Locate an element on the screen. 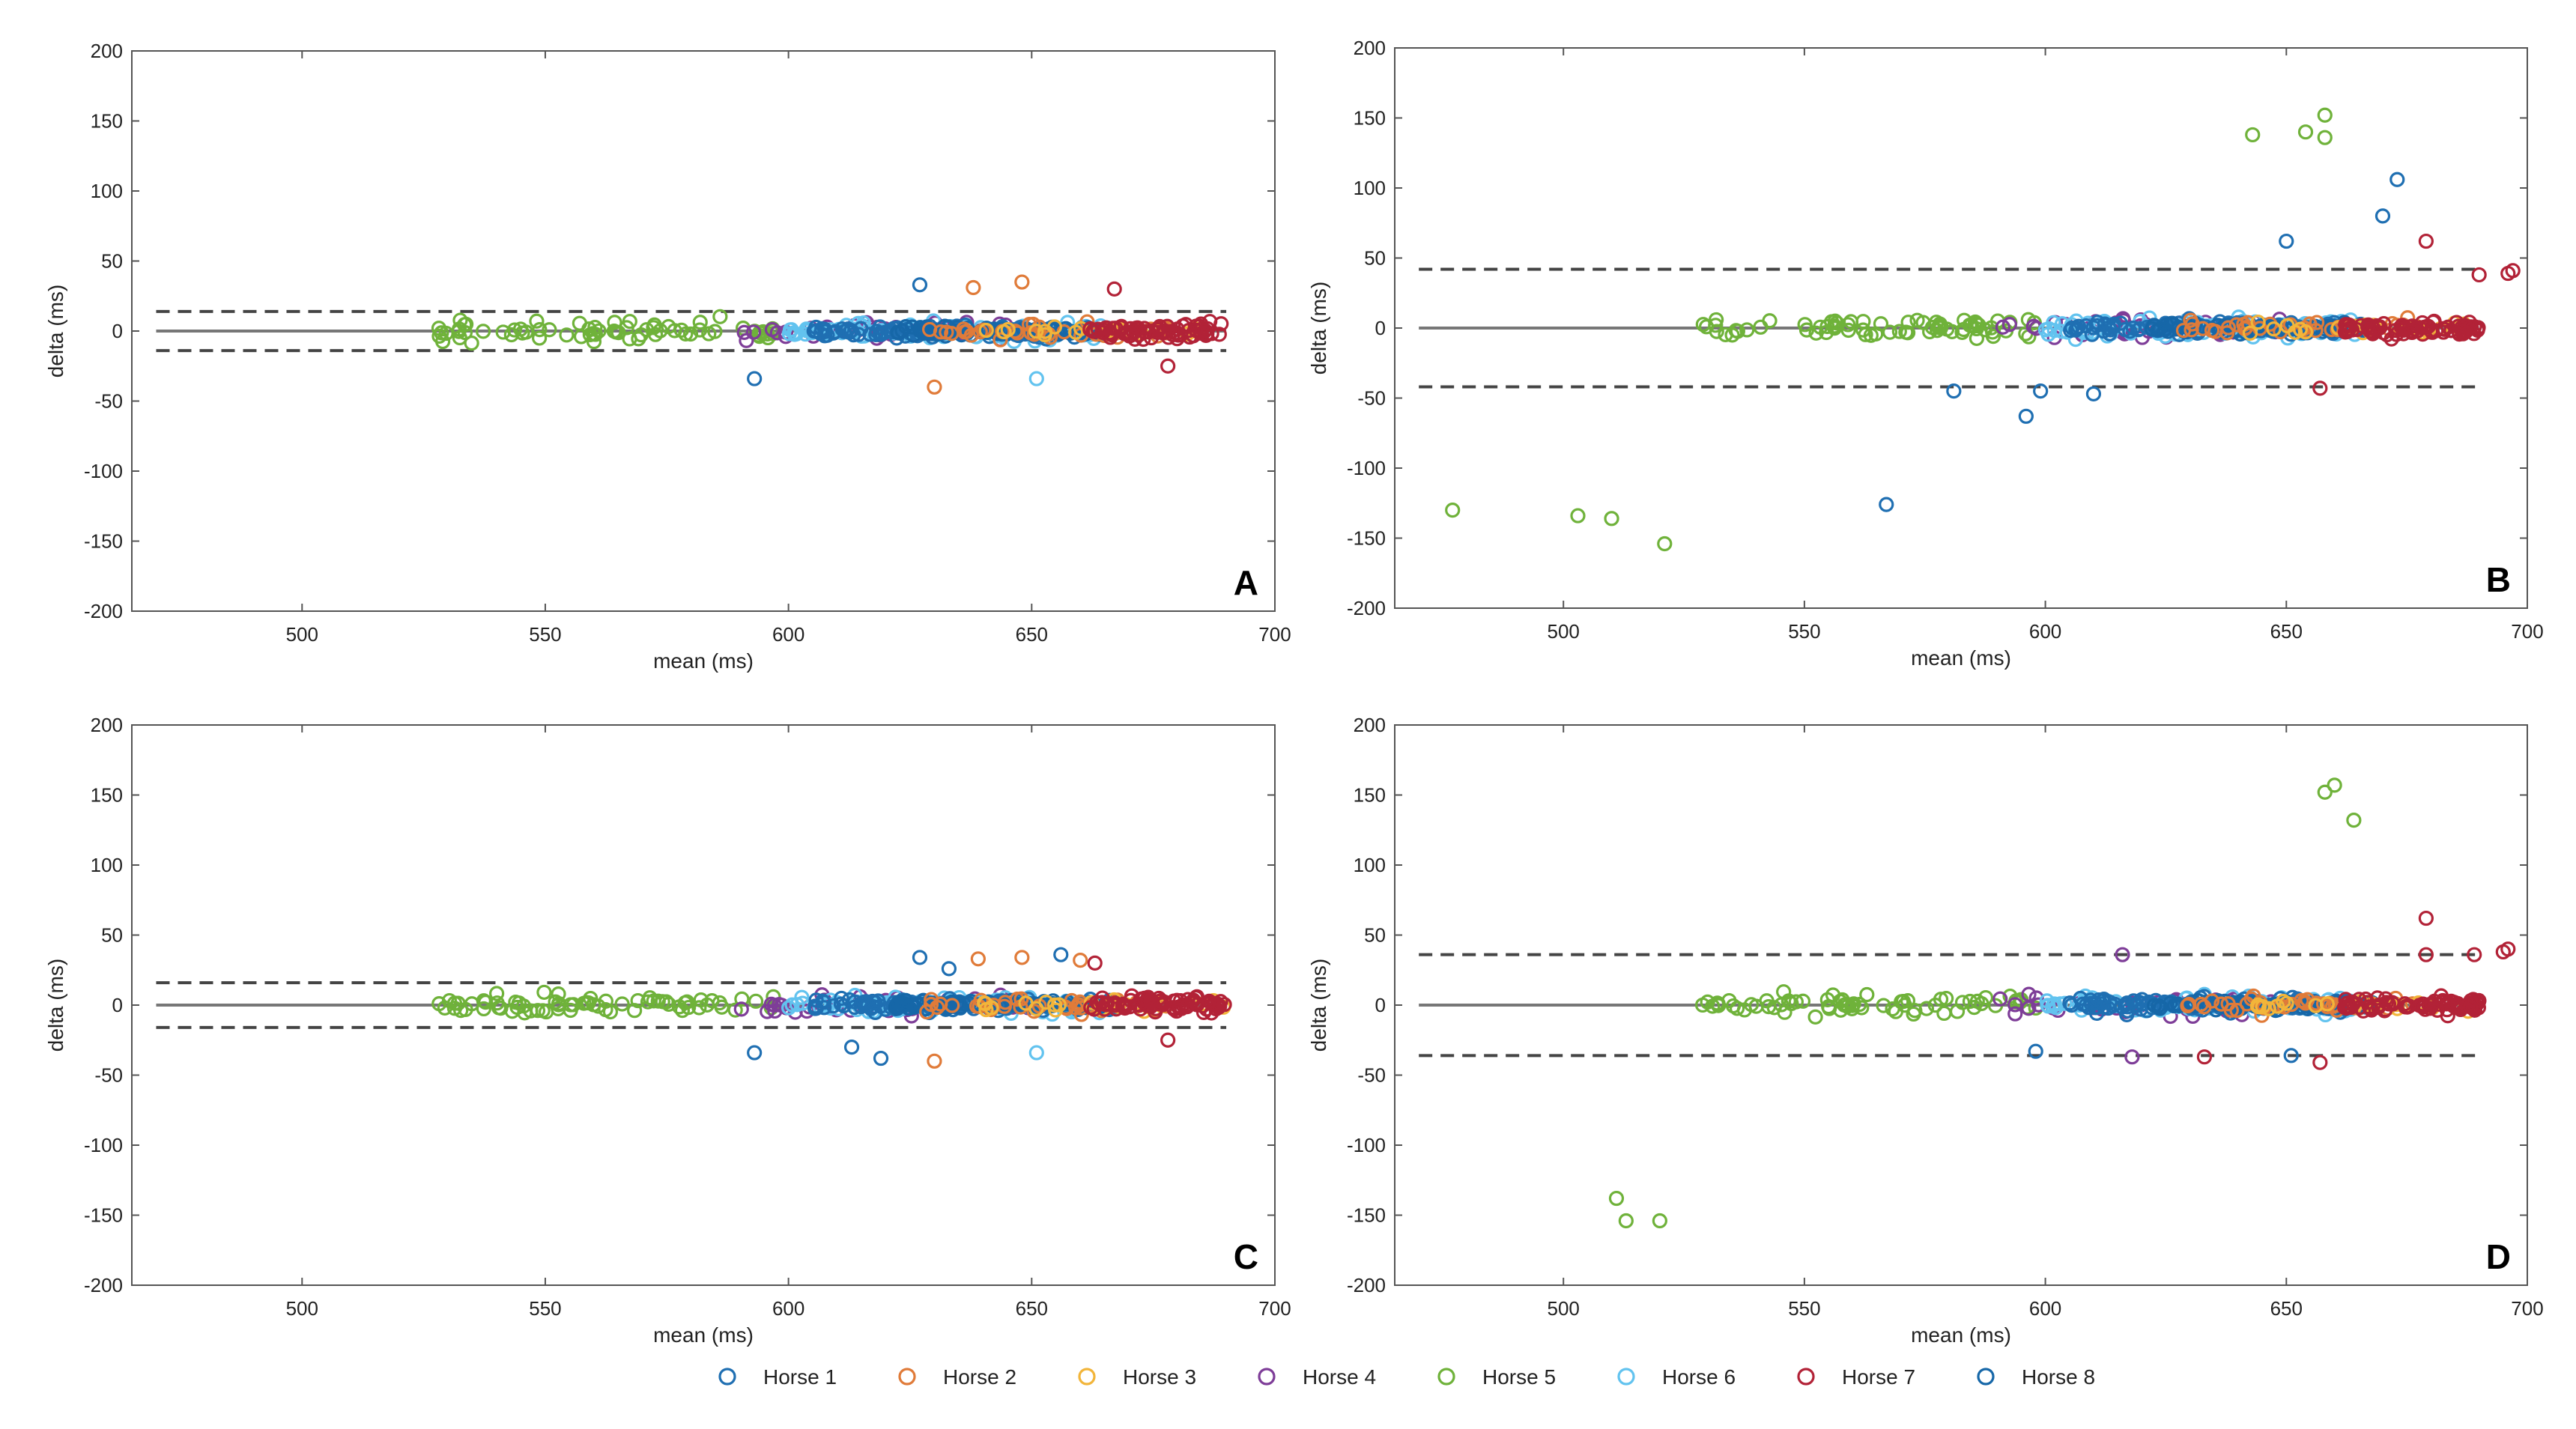  legend-item: Horse 4 is located at coordinates (1317, 1377).